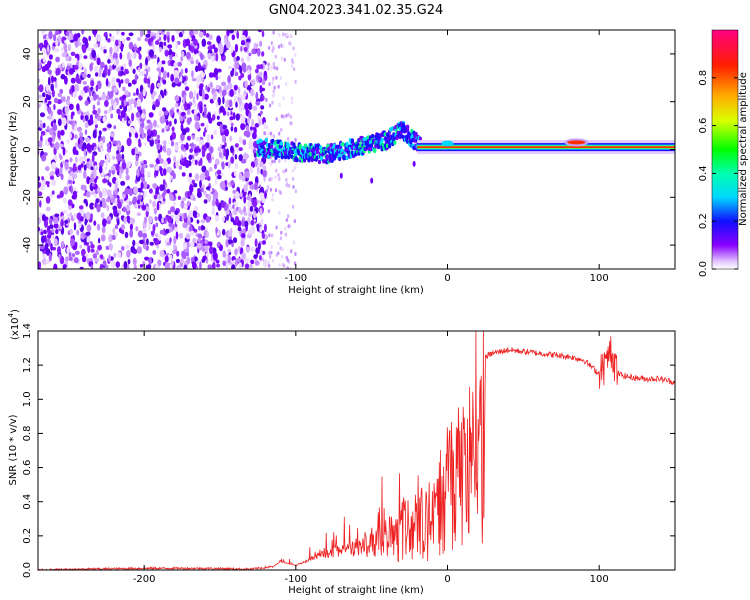 The height and width of the screenshot is (600, 750). What do you see at coordinates (718, 173) in the screenshot?
I see `colorbar-ticks: 0.0 0.2 0.4 0.6 0.8` at bounding box center [718, 173].